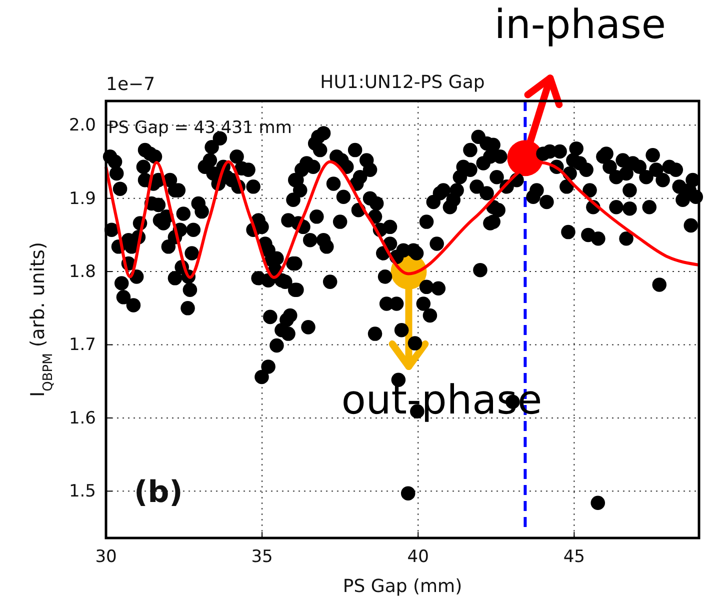  I want to click on annotation: (b), so click(158, 492).